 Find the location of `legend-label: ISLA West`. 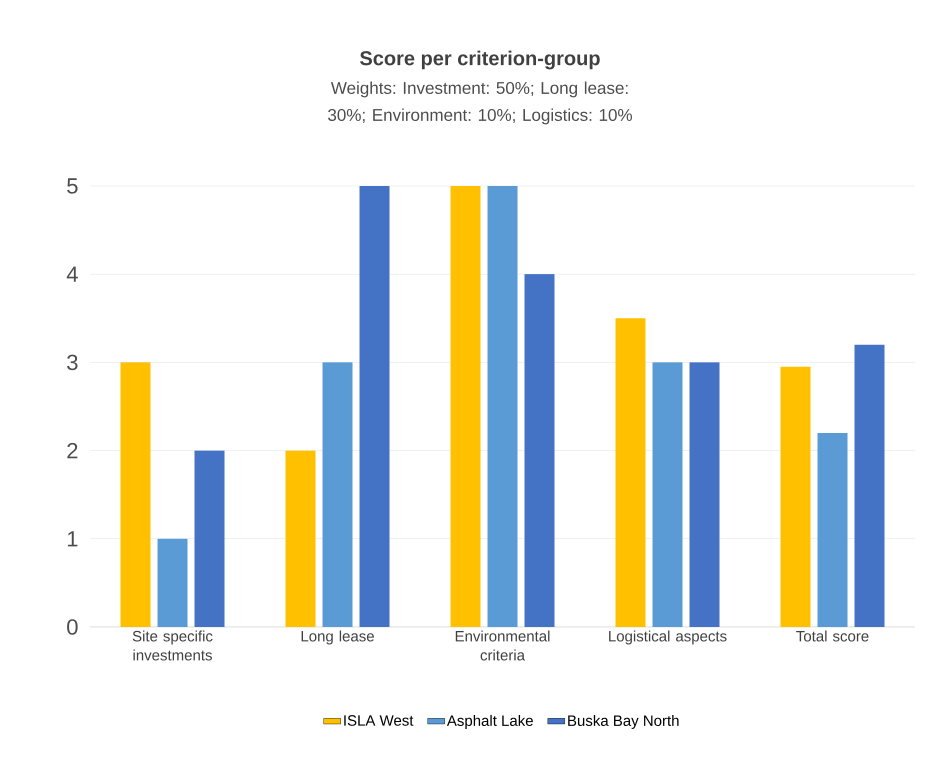

legend-label: ISLA West is located at coordinates (379, 720).